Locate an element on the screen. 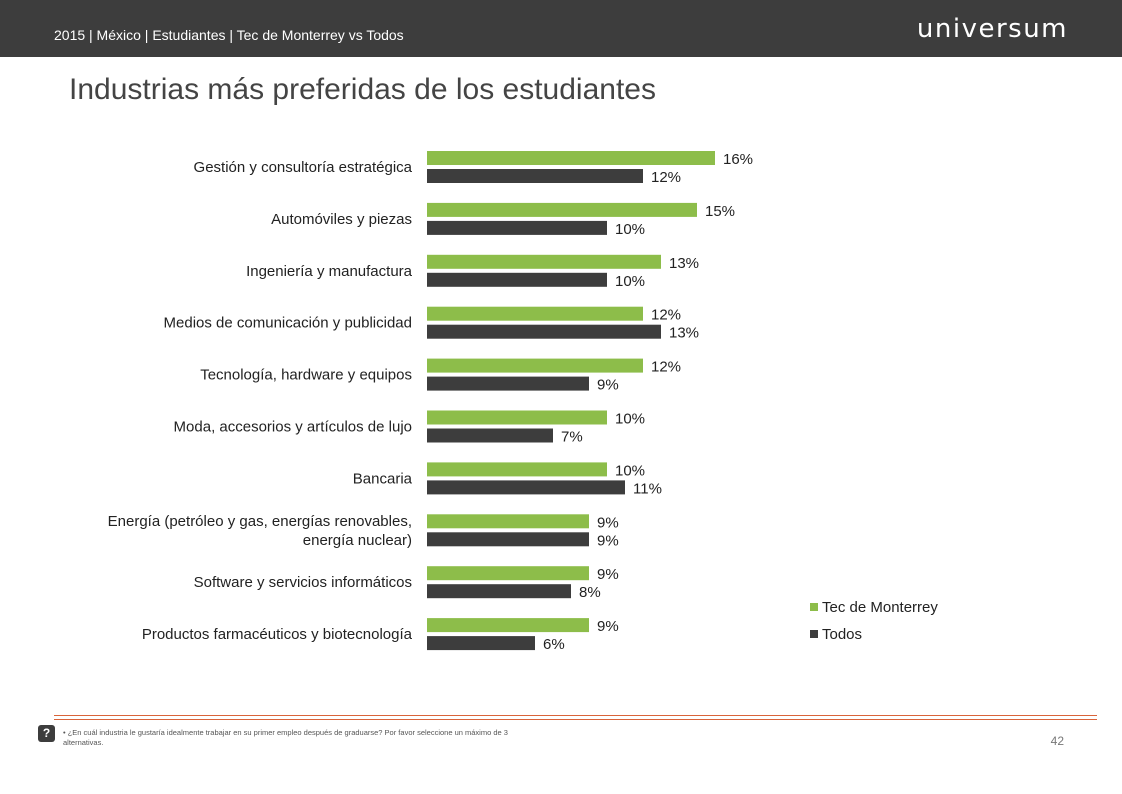 This screenshot has height=794, width=1122. category-label: Gestión y consultoría estratégica is located at coordinates (303, 167).